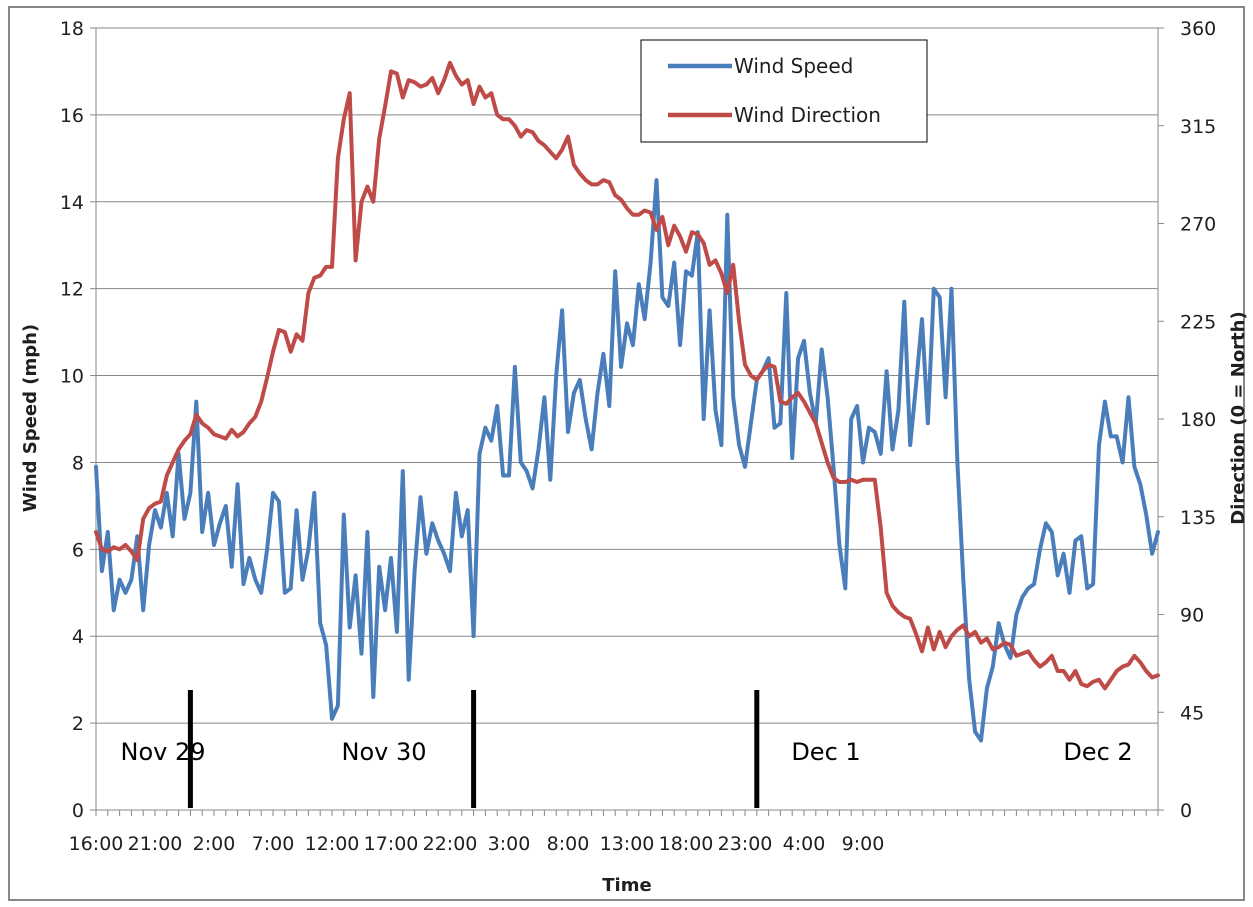 This screenshot has width=1253, height=907. I want to click on y-tick-label: 12, so click(72, 290).